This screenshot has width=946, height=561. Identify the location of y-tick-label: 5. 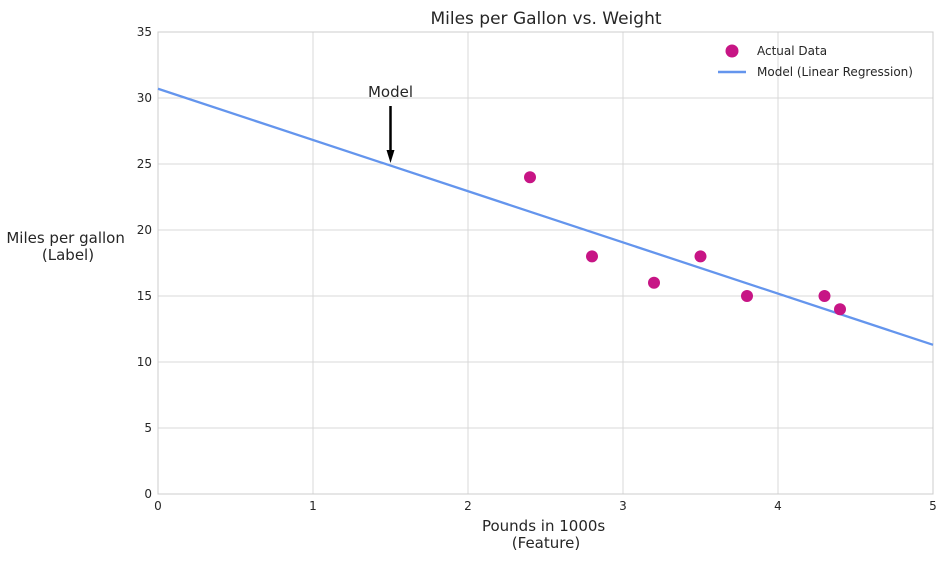
(148, 428).